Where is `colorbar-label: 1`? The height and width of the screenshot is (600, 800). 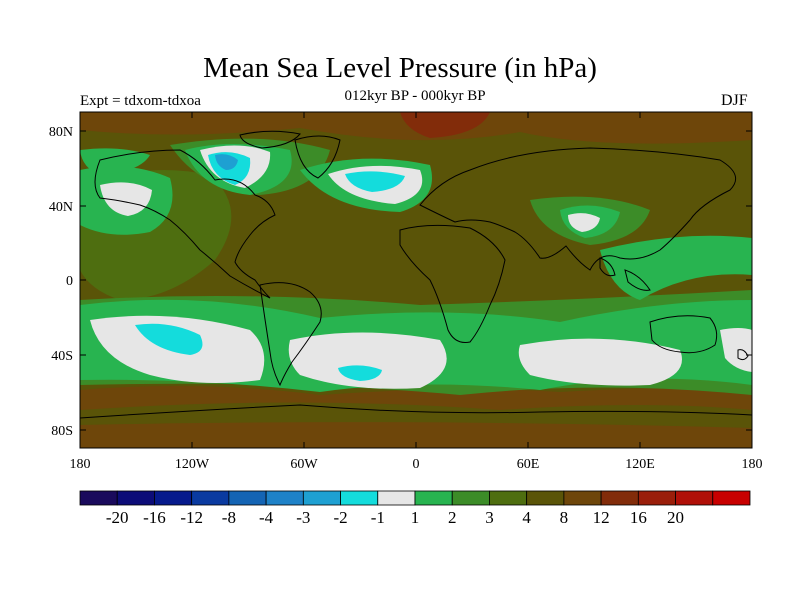 colorbar-label: 1 is located at coordinates (415, 517).